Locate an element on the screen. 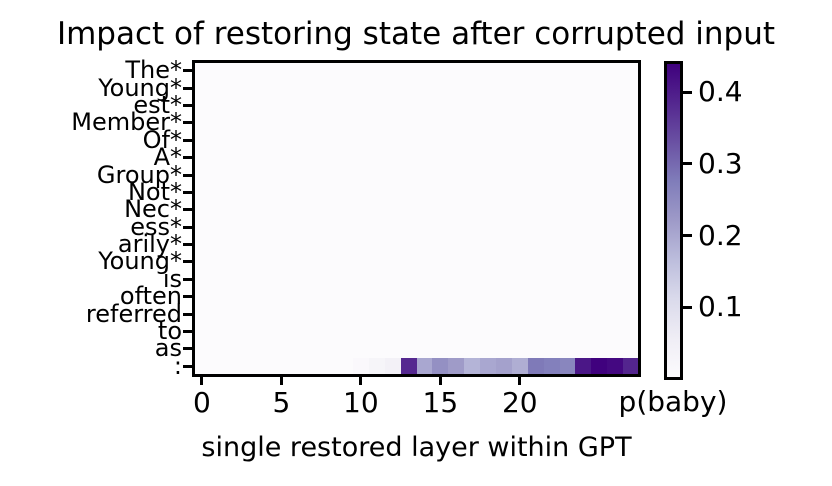  x-tick-label: 0 is located at coordinates (202, 402).